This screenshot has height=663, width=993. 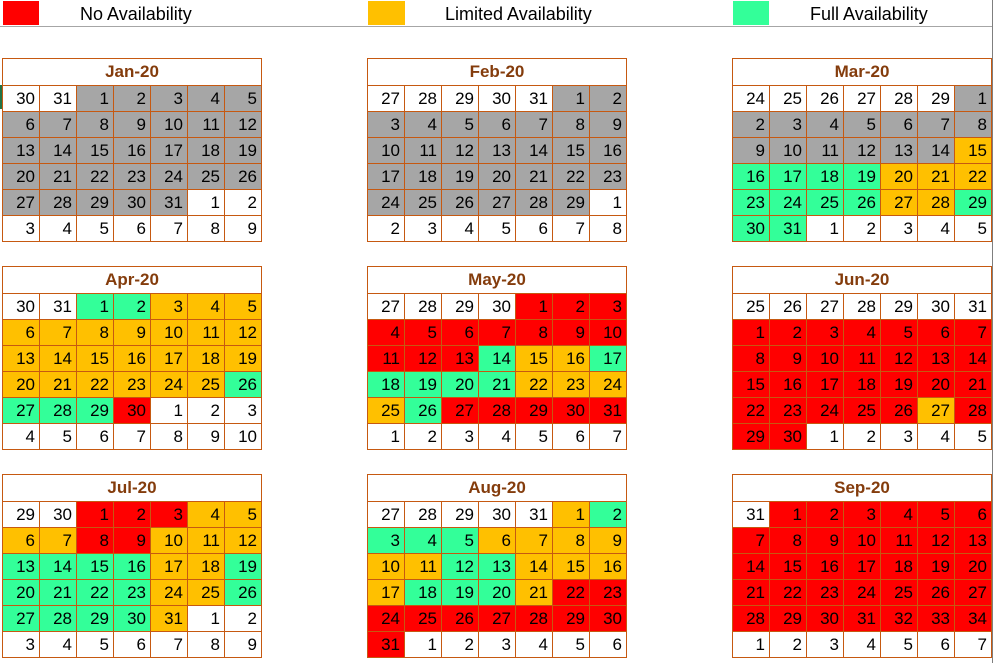 I want to click on day-cell: 13, so click(x=973, y=540).